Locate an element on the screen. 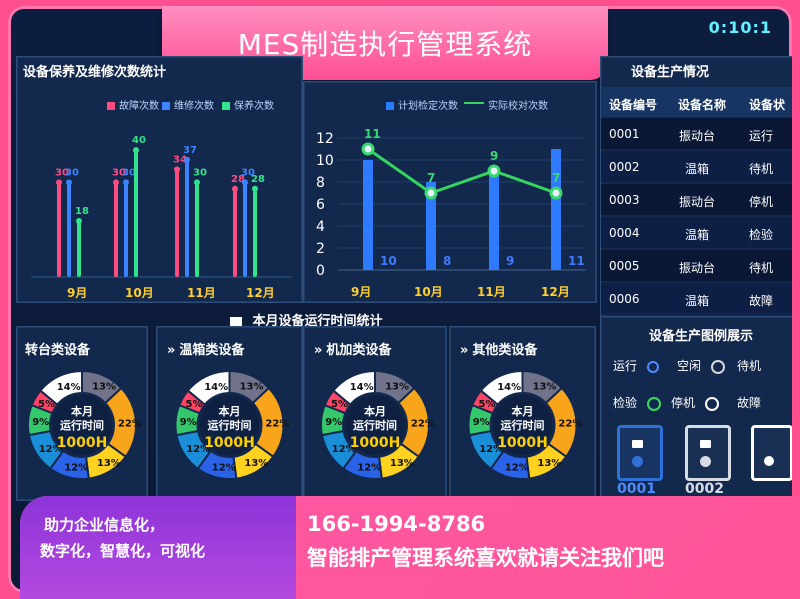 This screenshot has width=800, height=599. status-idle: 空闲 is located at coordinates (701, 365).